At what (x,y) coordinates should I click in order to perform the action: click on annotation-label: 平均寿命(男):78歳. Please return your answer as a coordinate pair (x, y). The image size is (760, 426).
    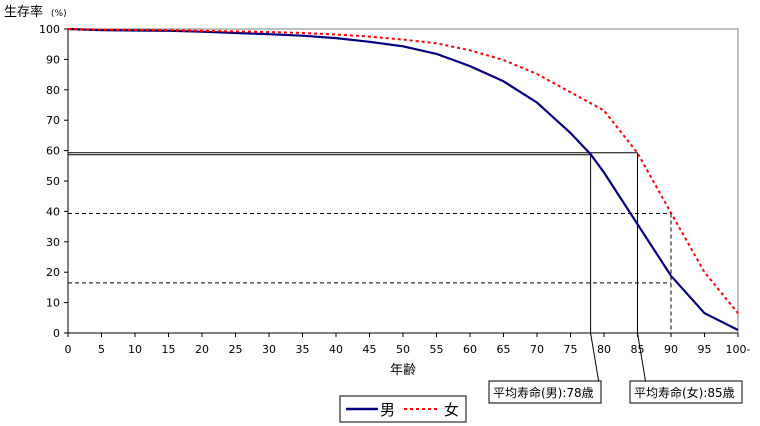
    Looking at the image, I should click on (543, 392).